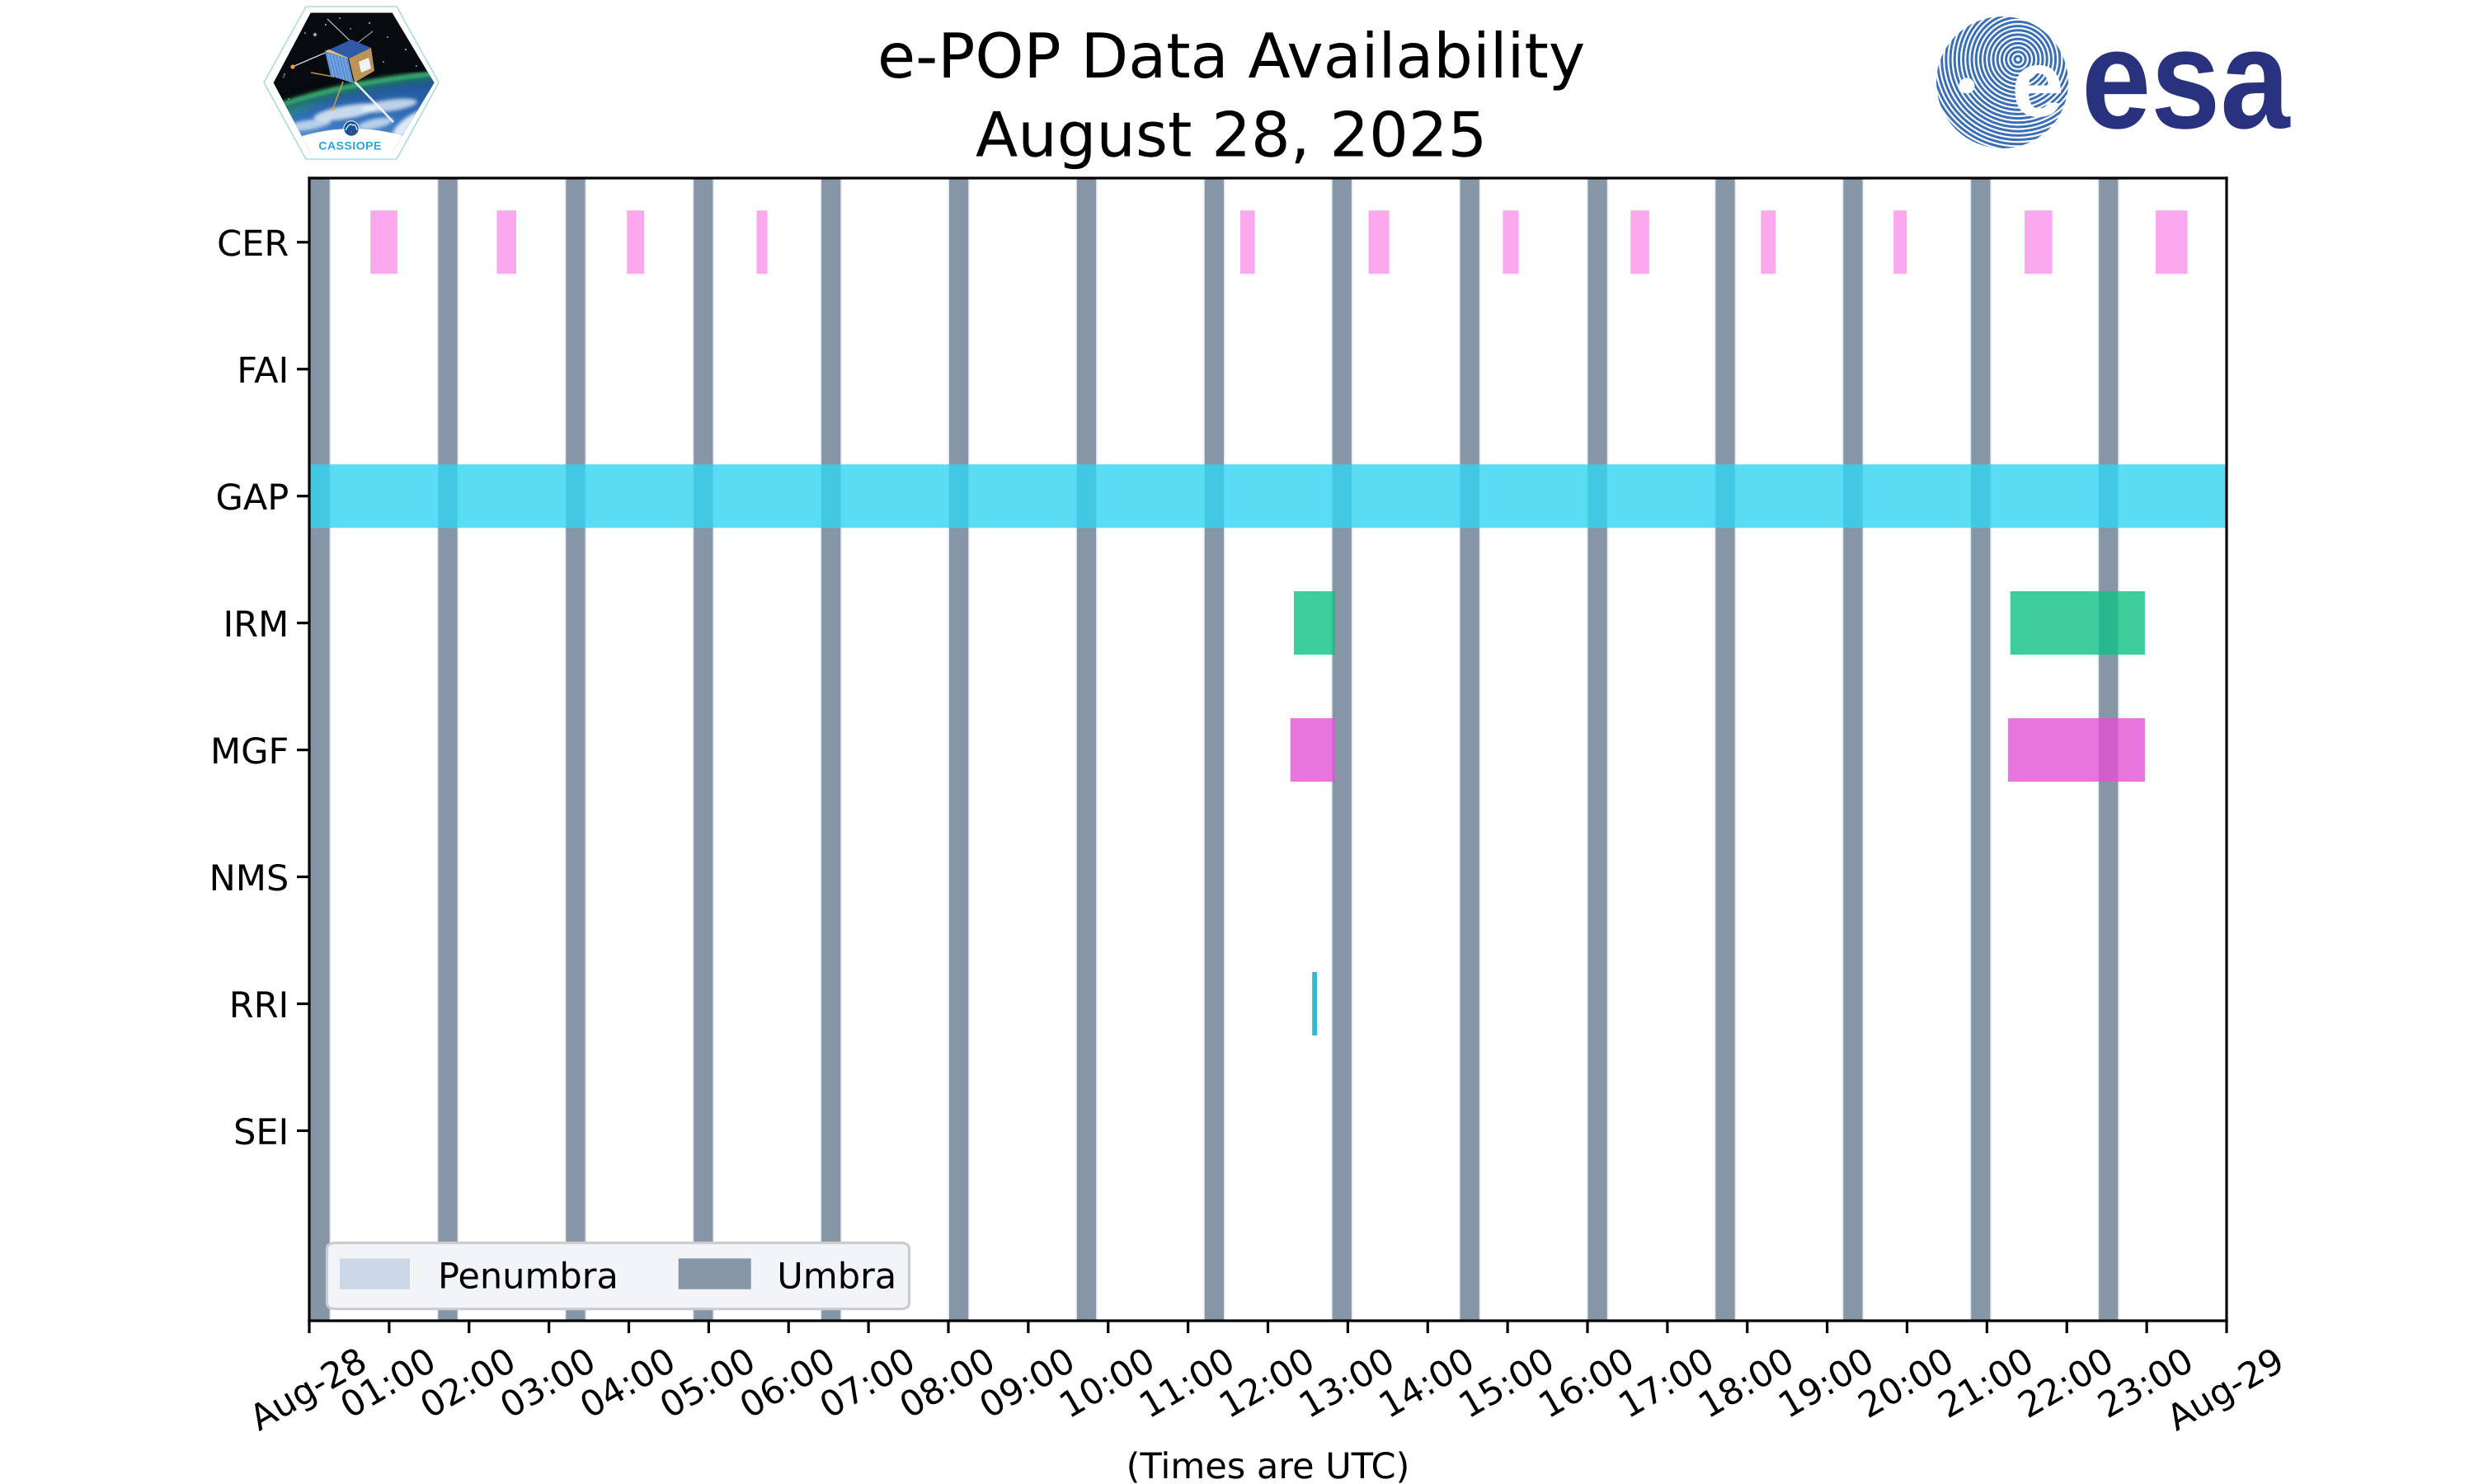 This screenshot has height=1484, width=2474. I want to click on svg-text: e, so click(2037, 84).